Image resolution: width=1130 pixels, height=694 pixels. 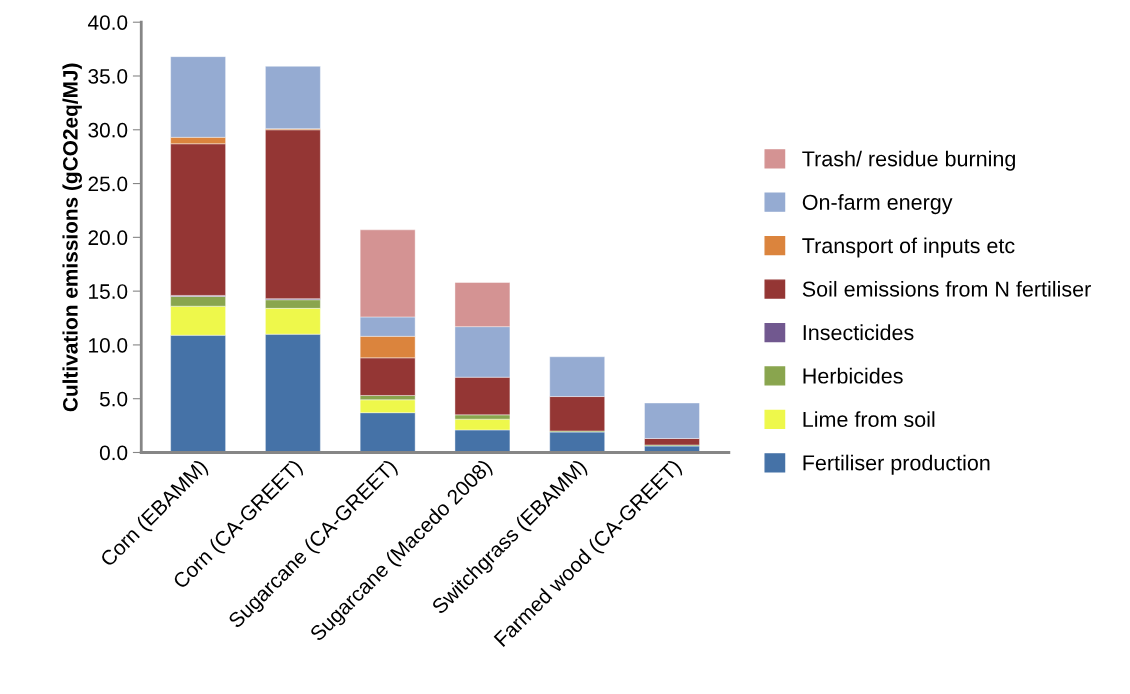 What do you see at coordinates (858, 332) in the screenshot?
I see `legend-label: Insecticides` at bounding box center [858, 332].